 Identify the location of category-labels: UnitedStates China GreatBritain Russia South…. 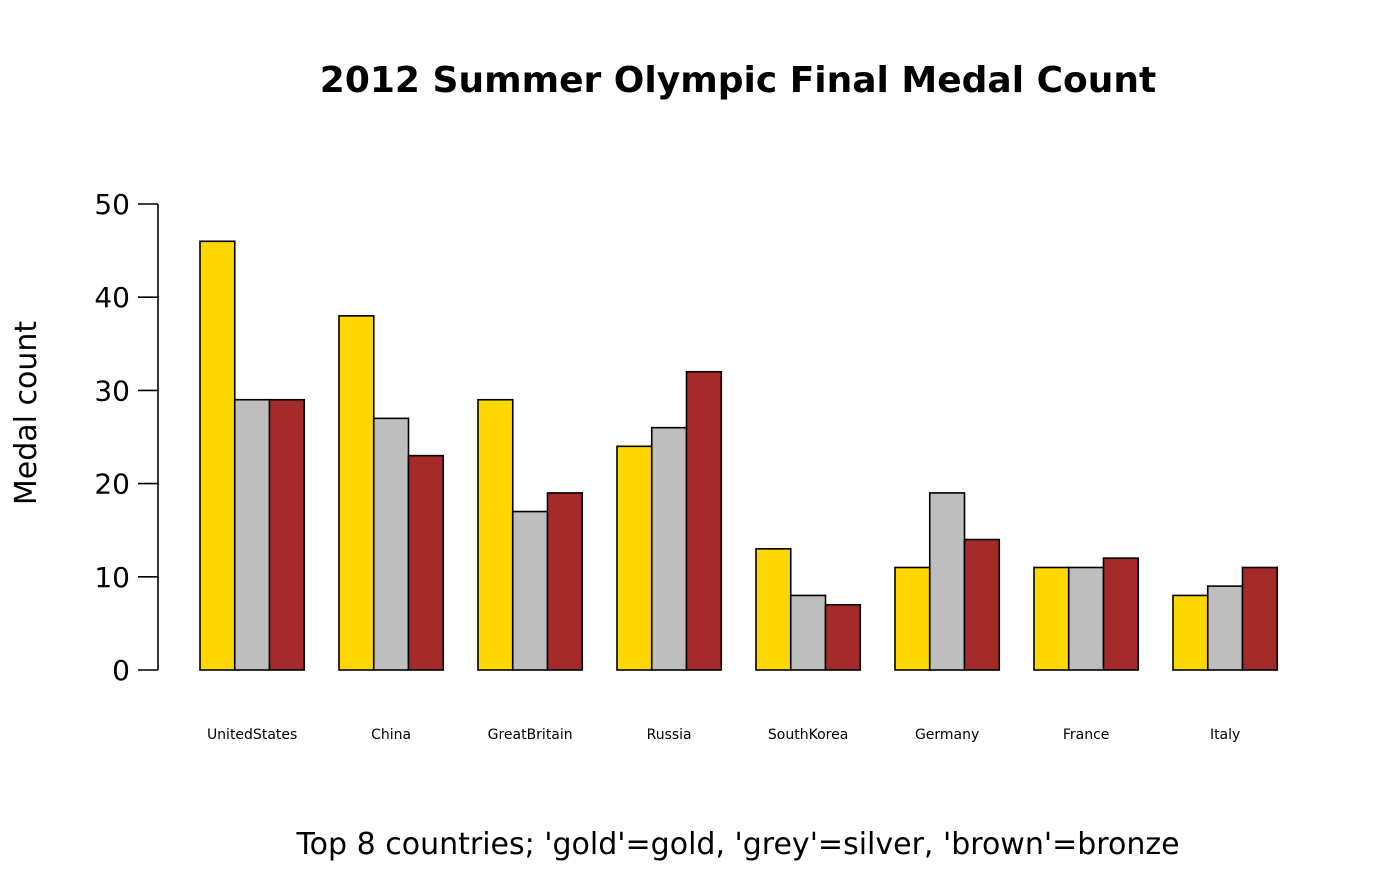
(723, 735).